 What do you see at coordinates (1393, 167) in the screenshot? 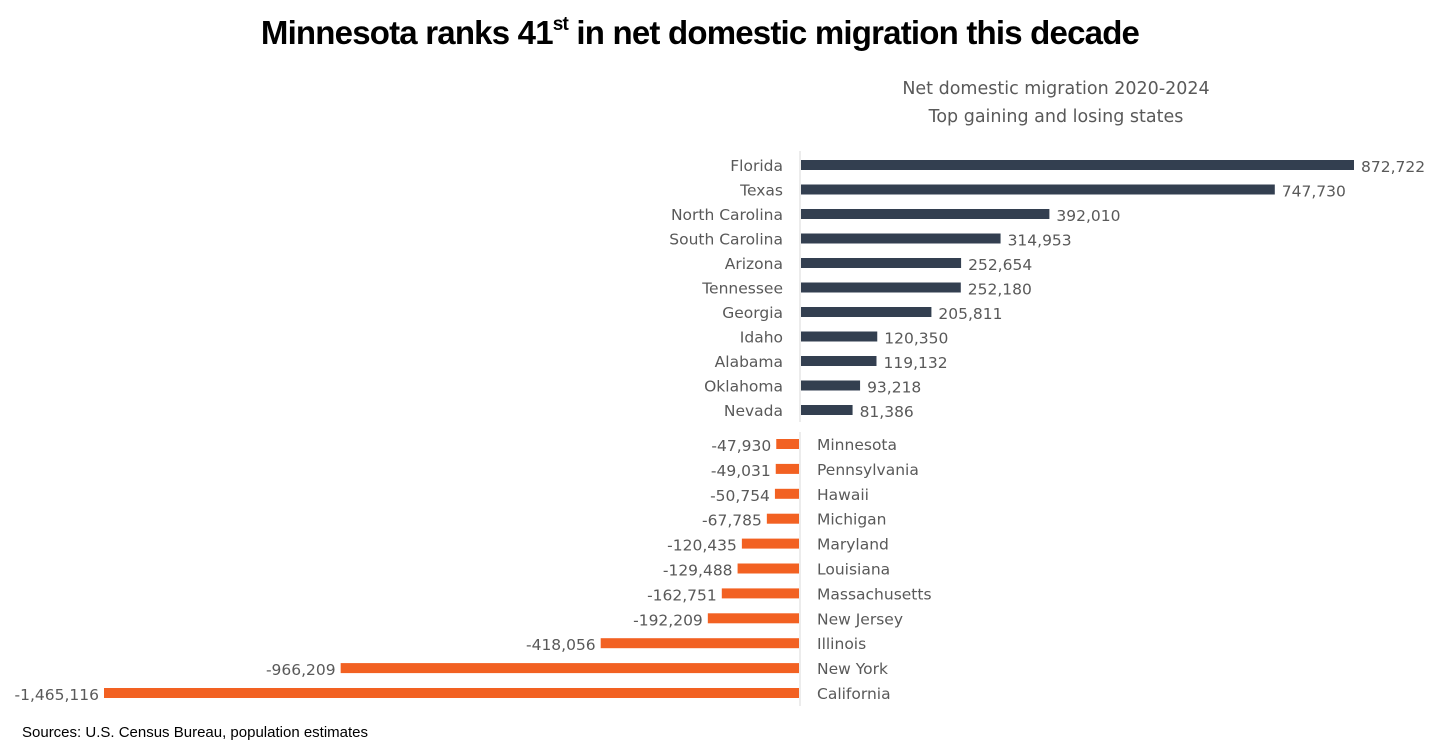
I see `value-label: 872,722` at bounding box center [1393, 167].